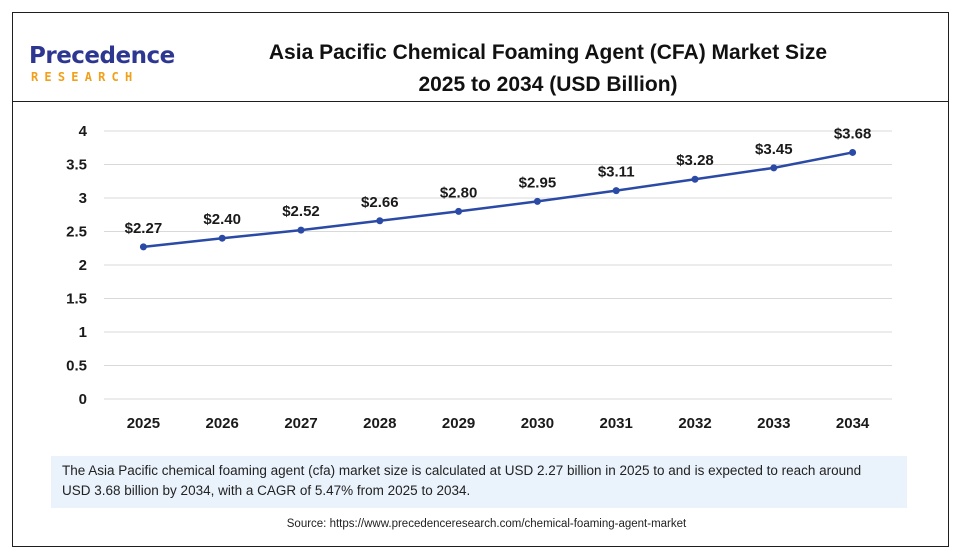 This screenshot has width=973, height=559. What do you see at coordinates (616, 423) in the screenshot?
I see `x-tick-label: 2031` at bounding box center [616, 423].